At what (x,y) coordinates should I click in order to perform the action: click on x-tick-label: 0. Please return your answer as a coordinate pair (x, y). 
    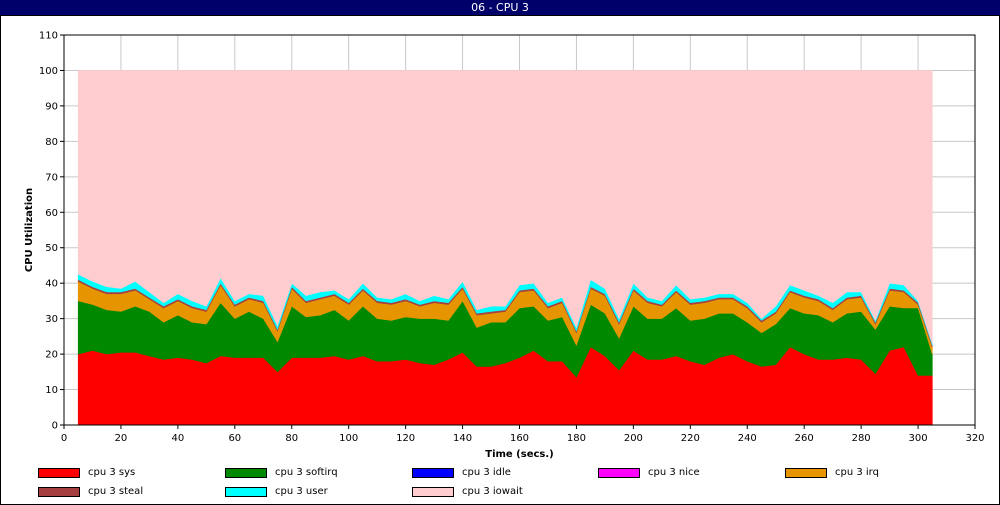
    Looking at the image, I should click on (64, 438).